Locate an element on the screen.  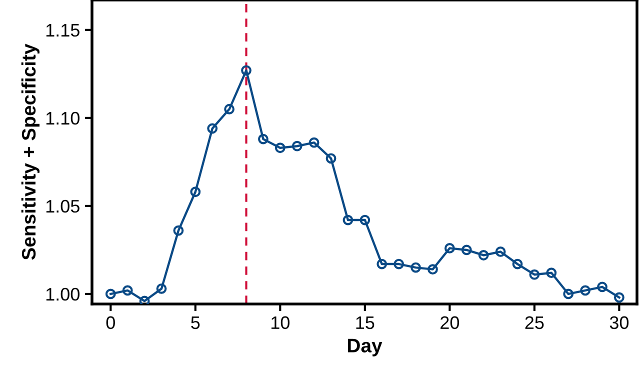
x-tick-label: 25 is located at coordinates (534, 323).